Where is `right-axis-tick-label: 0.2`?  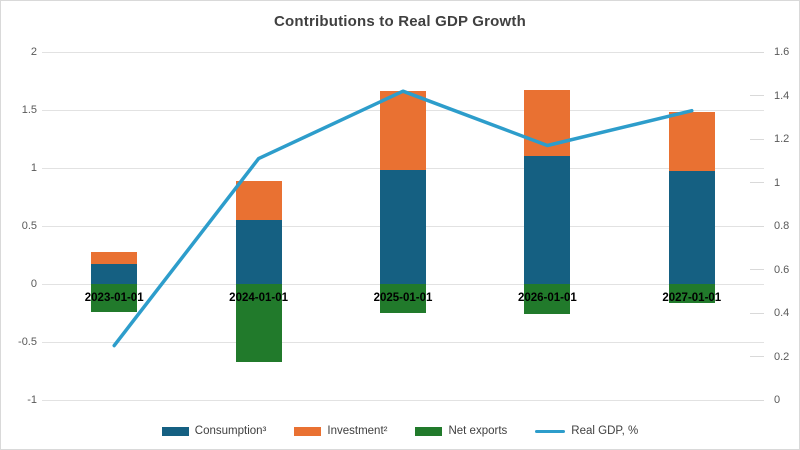 right-axis-tick-label: 0.2 is located at coordinates (782, 356).